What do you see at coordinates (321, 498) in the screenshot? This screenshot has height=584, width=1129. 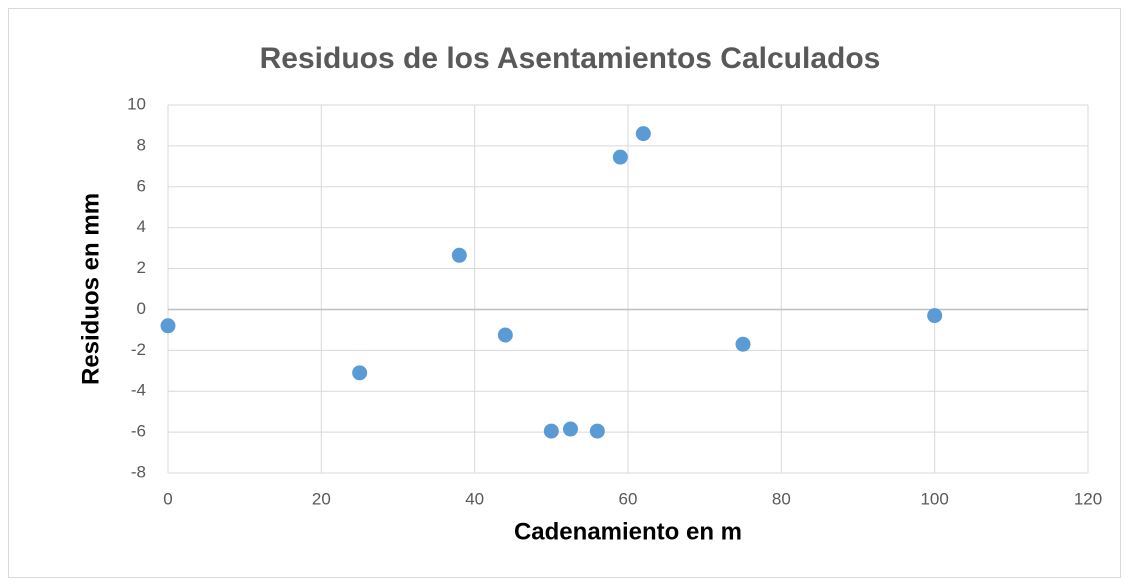 I see `x-tick-label: 20` at bounding box center [321, 498].